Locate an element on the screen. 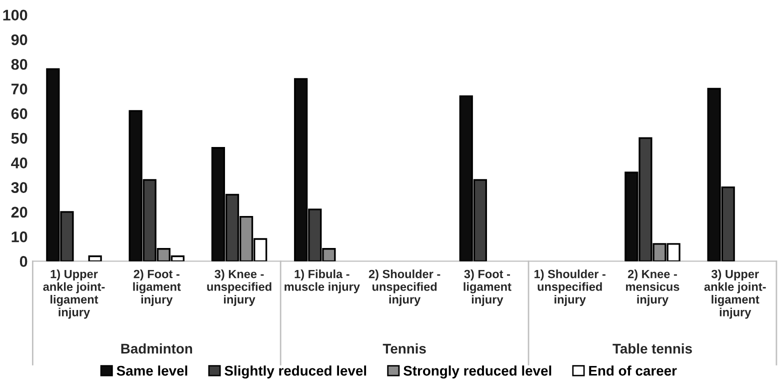 Image resolution: width=778 pixels, height=391 pixels. y-tick-label: 30 is located at coordinates (19, 187).